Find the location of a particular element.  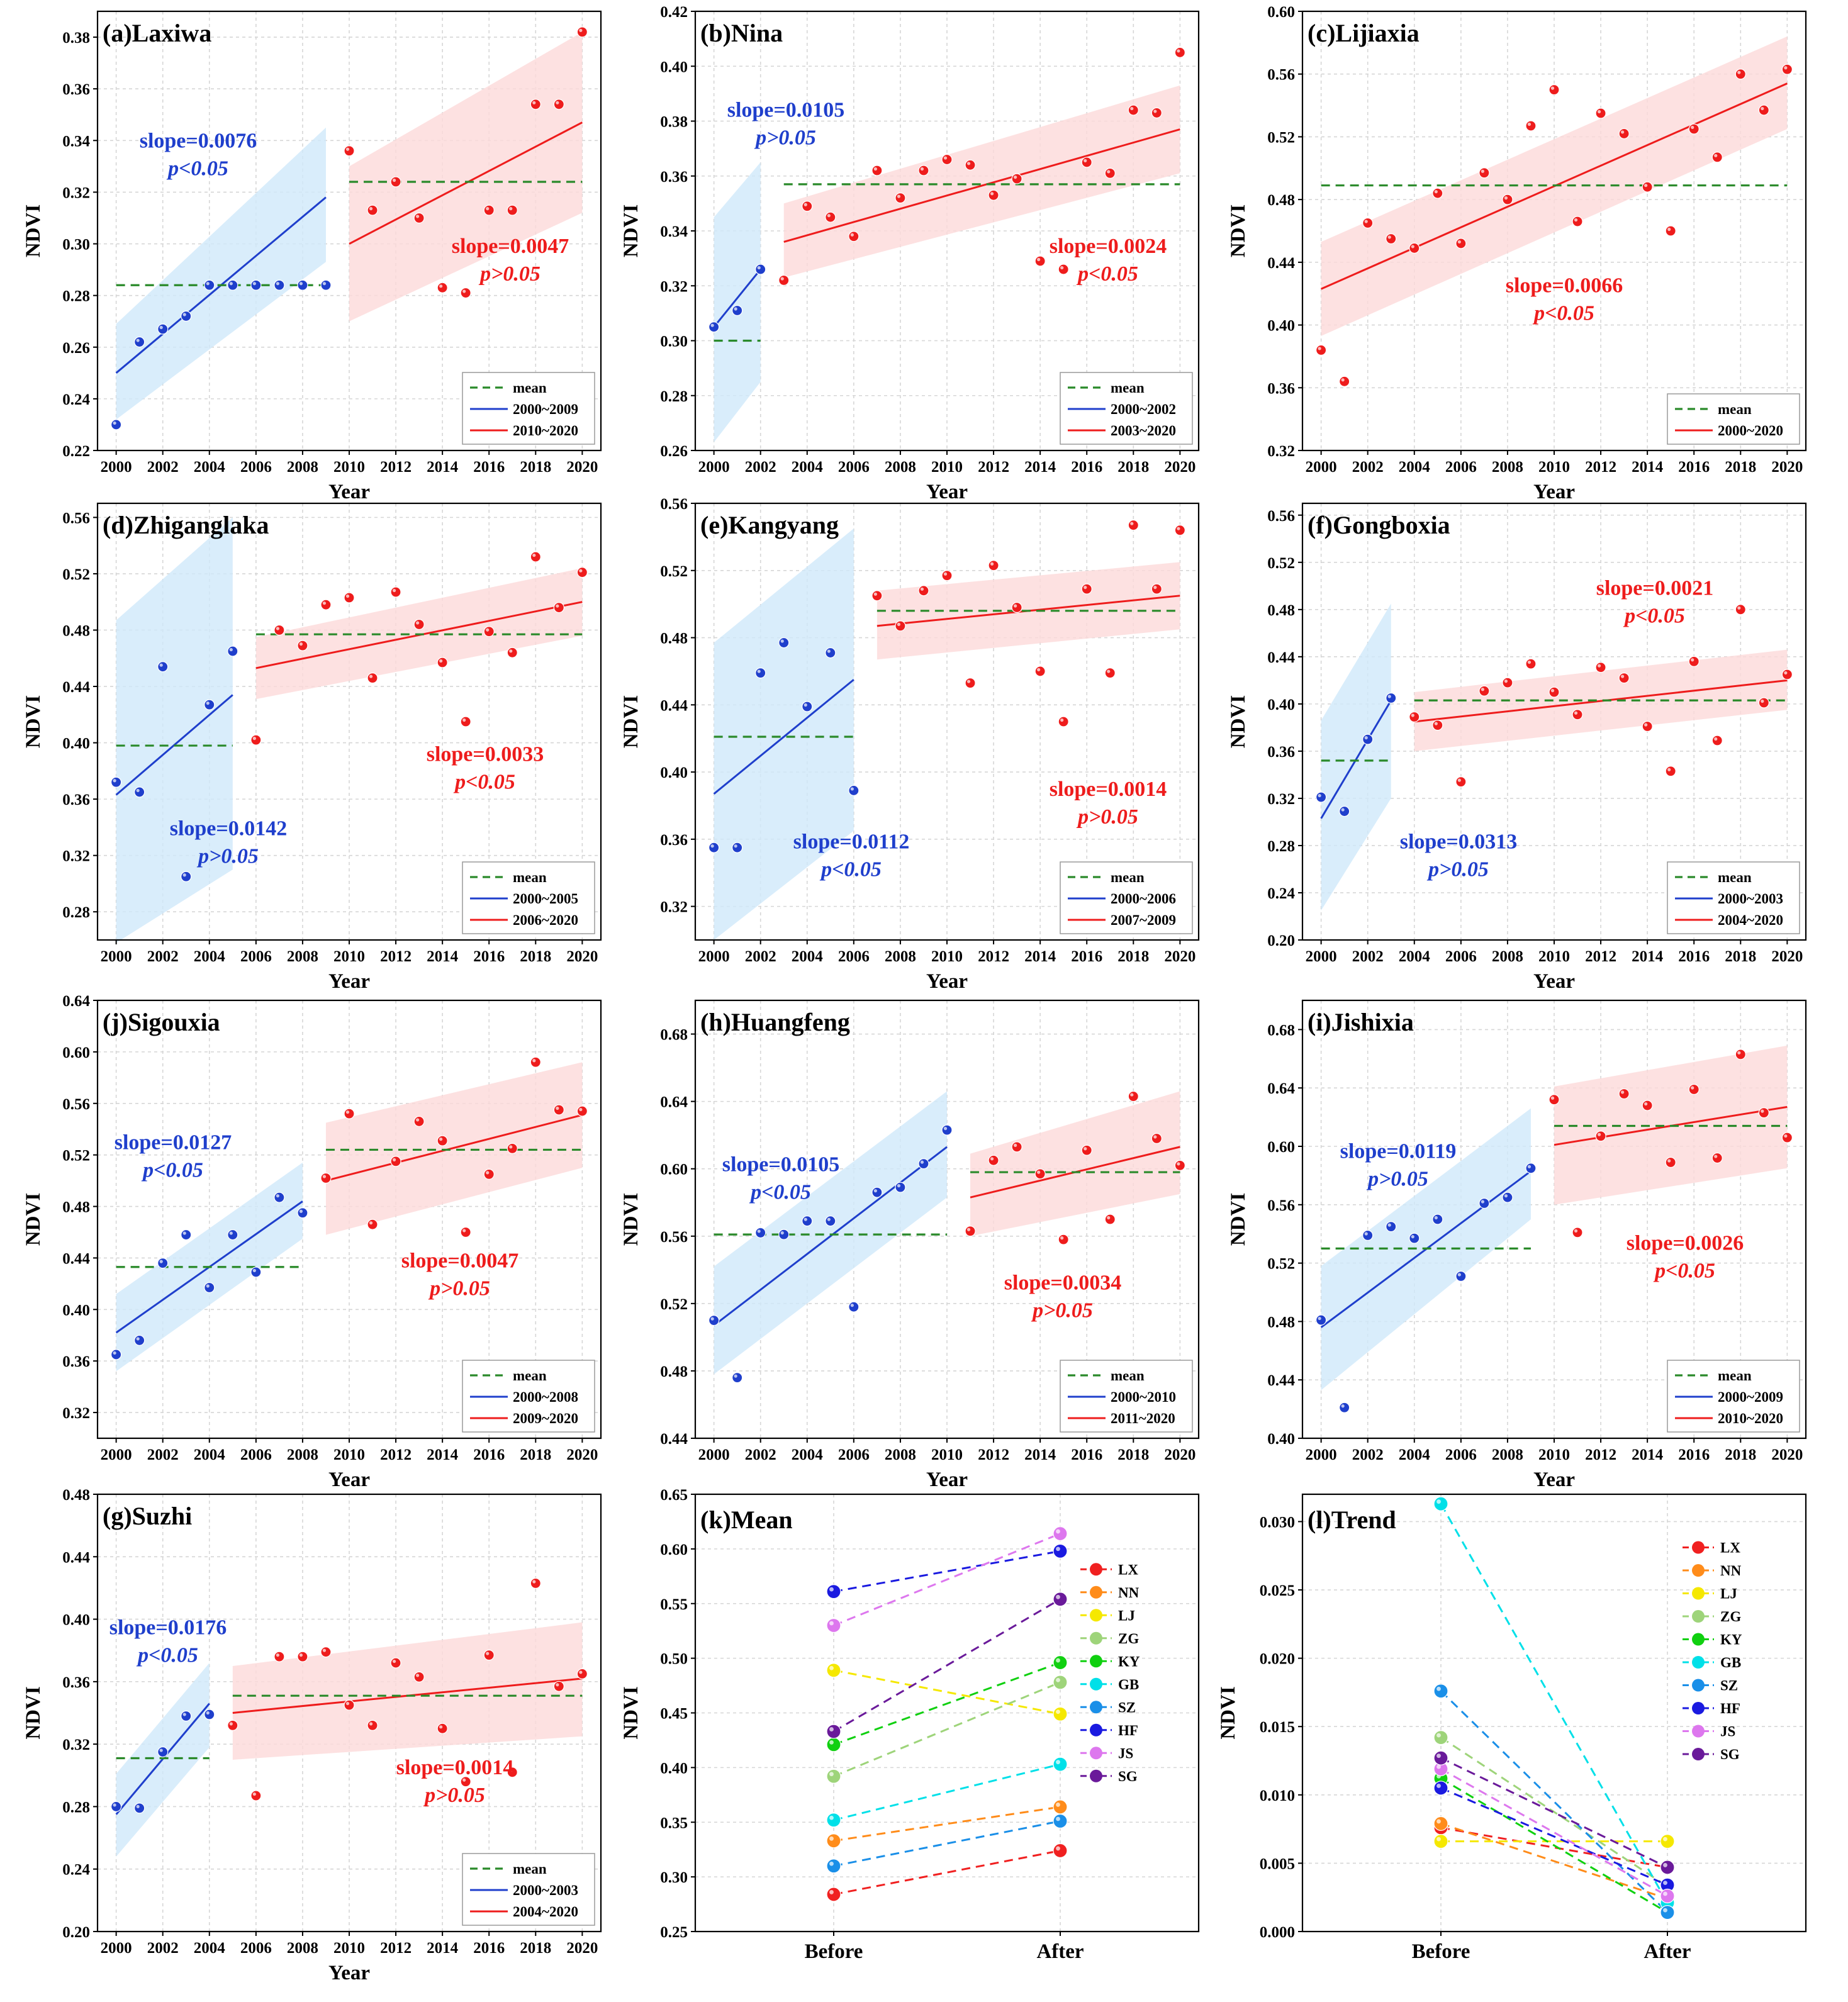

x-tick-label: 2002 is located at coordinates (760, 467).